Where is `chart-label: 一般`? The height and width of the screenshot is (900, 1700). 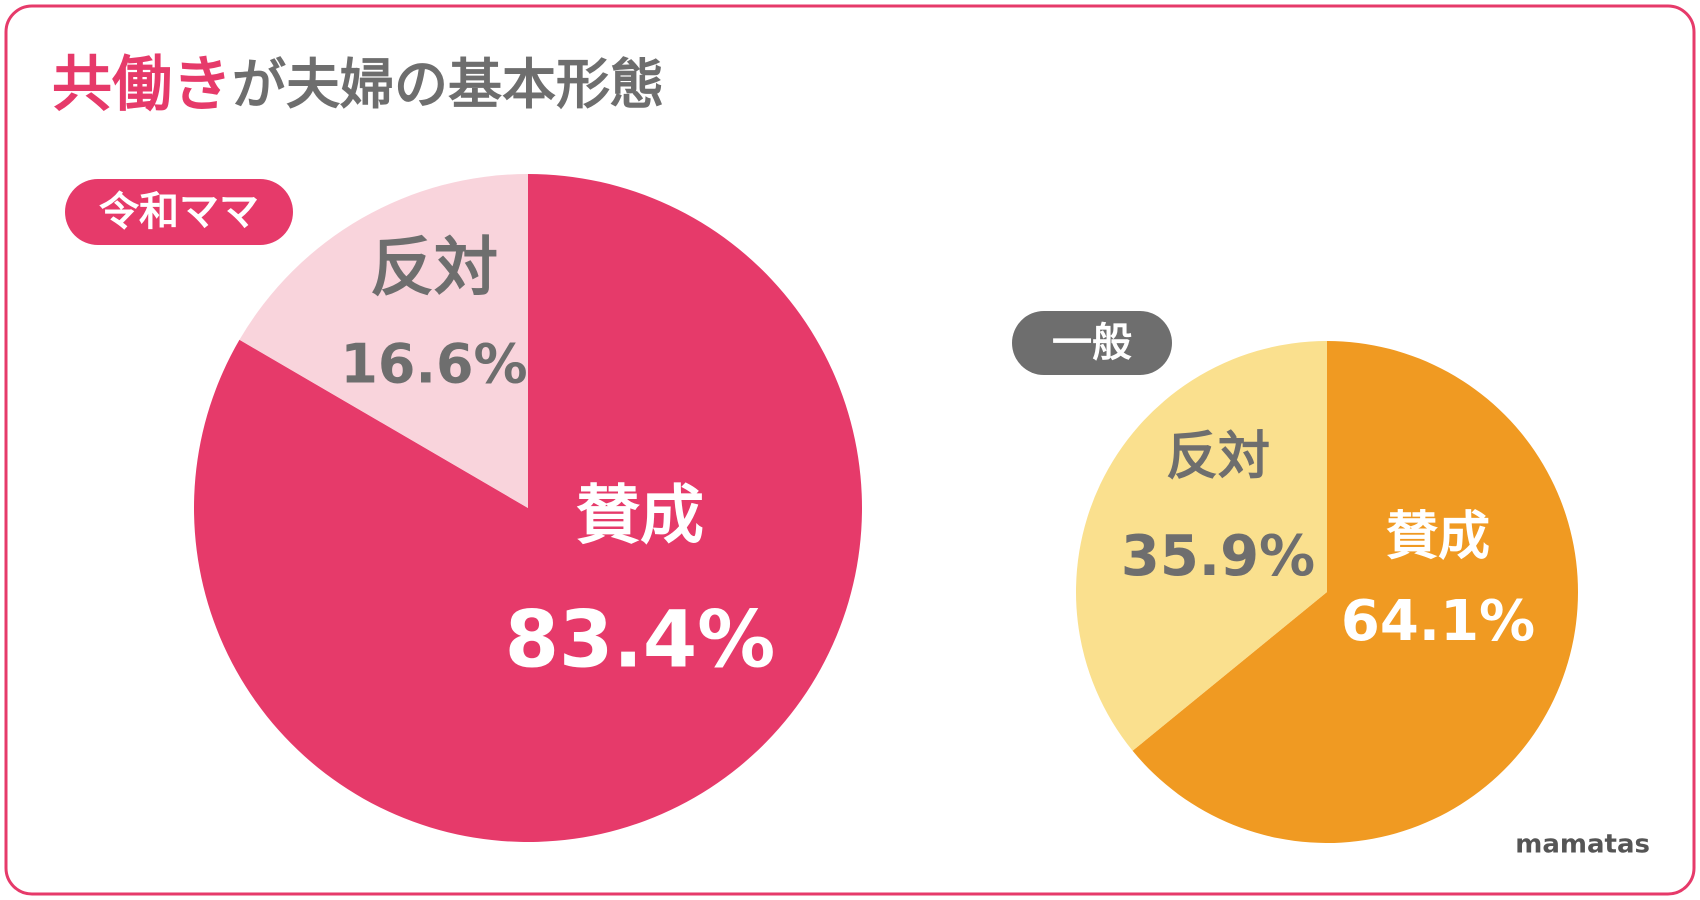 chart-label: 一般 is located at coordinates (1092, 343).